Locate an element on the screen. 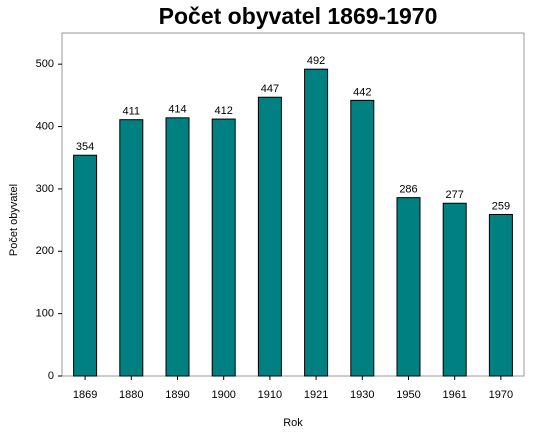 The height and width of the screenshot is (437, 537). x-tick-label: 1921 is located at coordinates (316, 395).